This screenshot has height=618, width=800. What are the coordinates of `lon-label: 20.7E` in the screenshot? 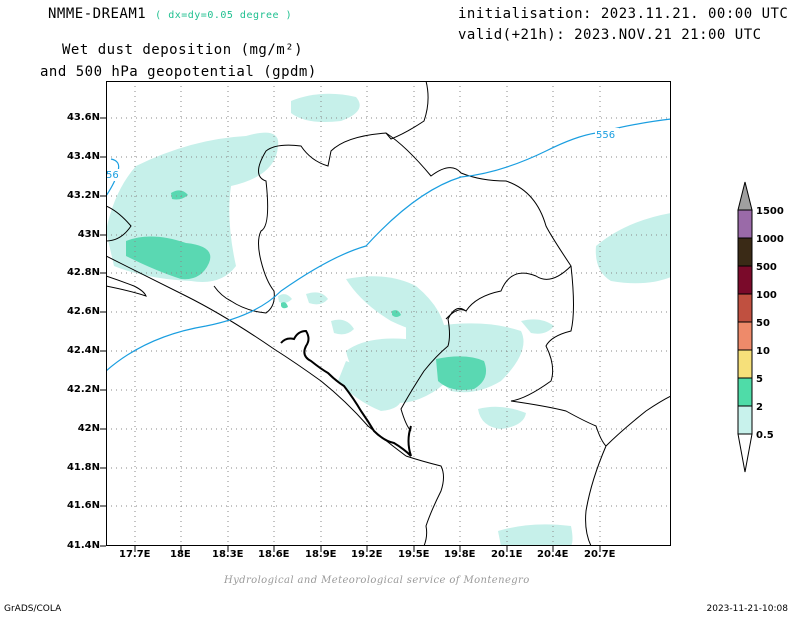 It's located at (600, 554).